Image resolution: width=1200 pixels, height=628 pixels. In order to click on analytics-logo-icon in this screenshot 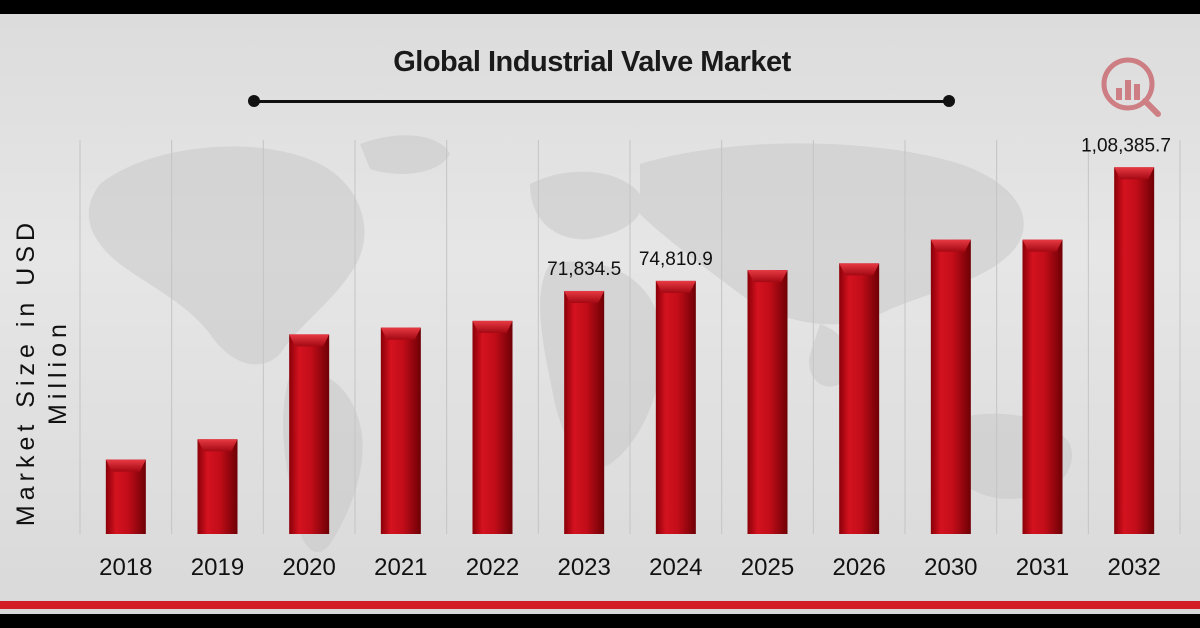, I will do `click(1131, 87)`.